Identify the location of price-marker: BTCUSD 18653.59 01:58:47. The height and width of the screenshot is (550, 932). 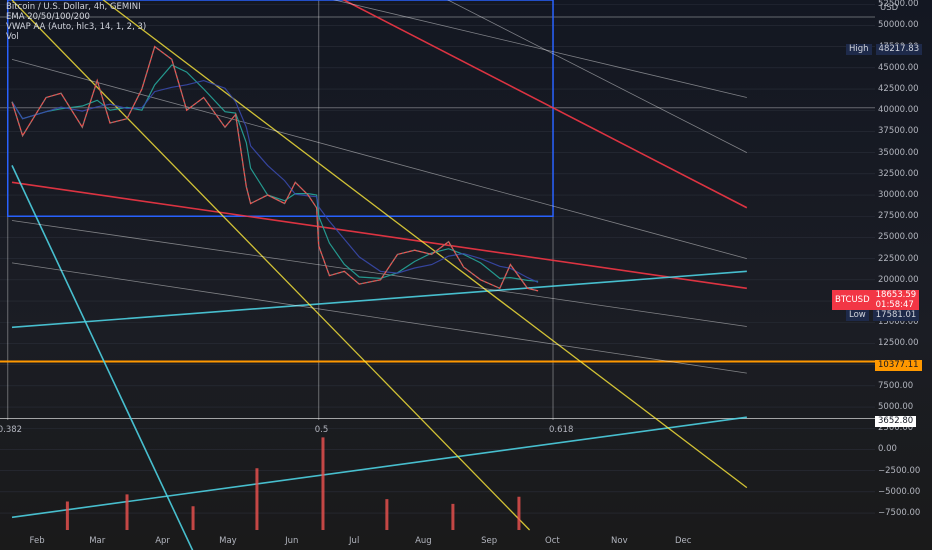
(876, 300).